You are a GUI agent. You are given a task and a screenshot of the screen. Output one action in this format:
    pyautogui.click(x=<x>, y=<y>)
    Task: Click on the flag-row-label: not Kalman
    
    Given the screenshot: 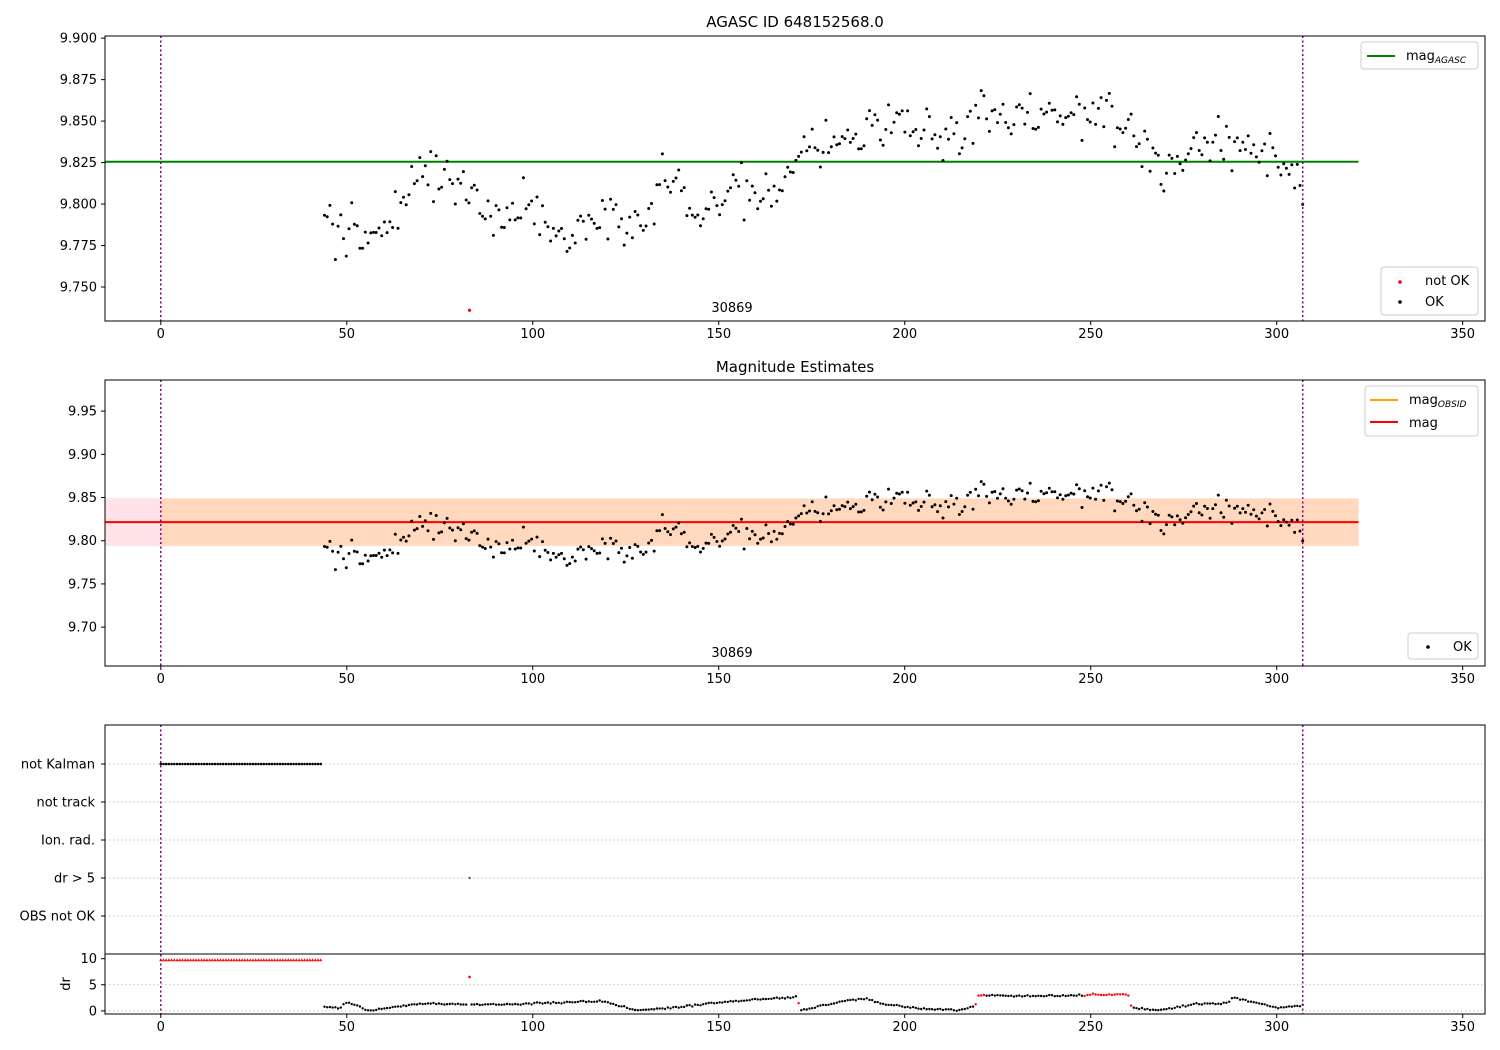 What is the action you would take?
    pyautogui.click(x=58, y=765)
    